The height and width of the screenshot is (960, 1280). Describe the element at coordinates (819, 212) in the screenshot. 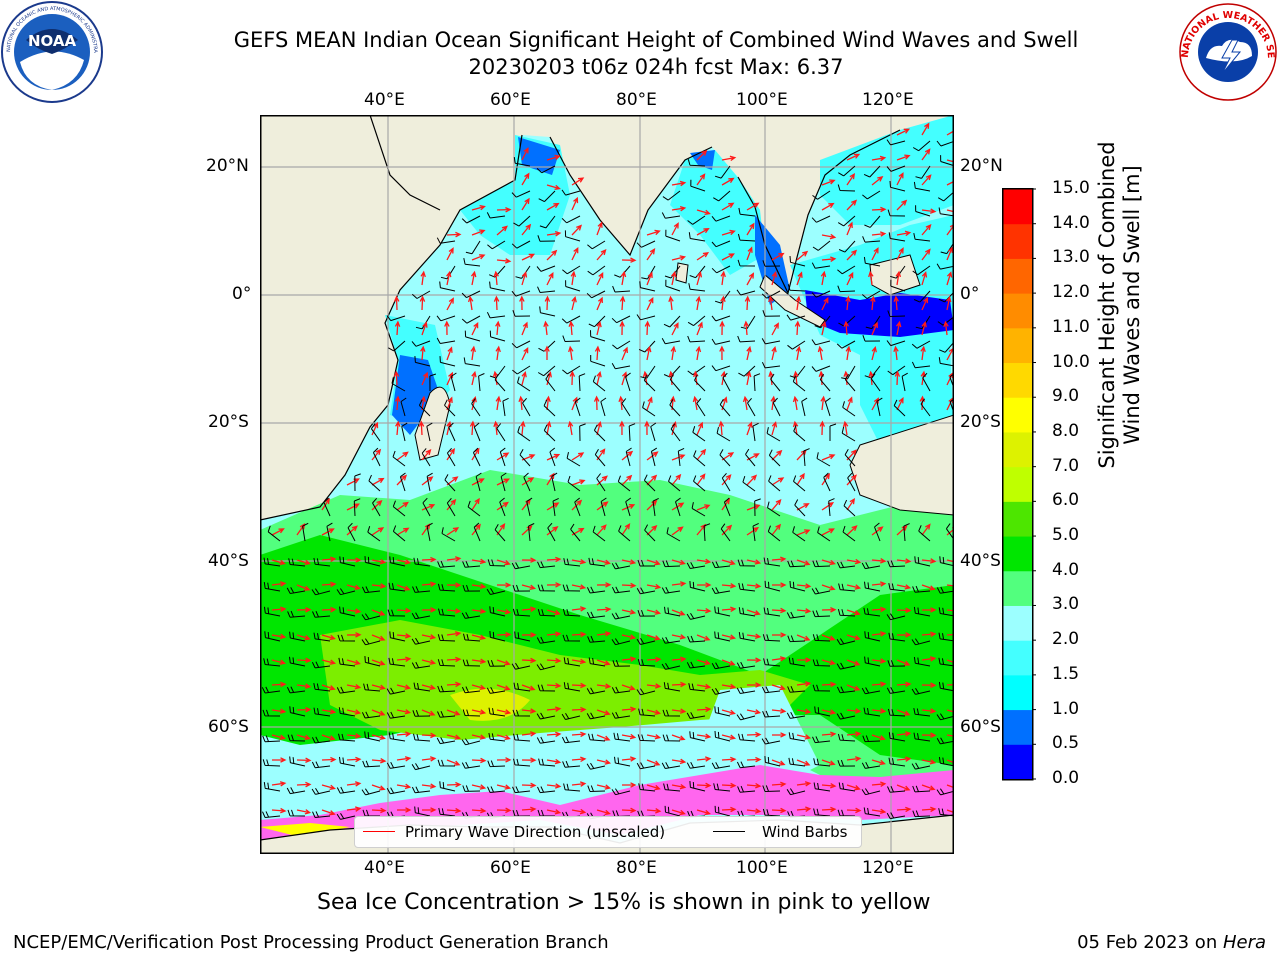

I see `coastline-se-asia` at that location.